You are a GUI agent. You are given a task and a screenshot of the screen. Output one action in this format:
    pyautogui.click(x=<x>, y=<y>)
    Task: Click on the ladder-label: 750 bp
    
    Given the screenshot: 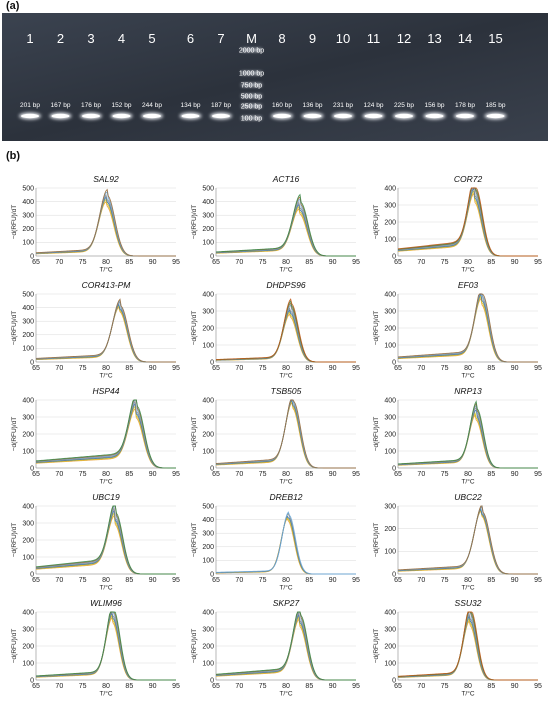 What is the action you would take?
    pyautogui.click(x=252, y=86)
    